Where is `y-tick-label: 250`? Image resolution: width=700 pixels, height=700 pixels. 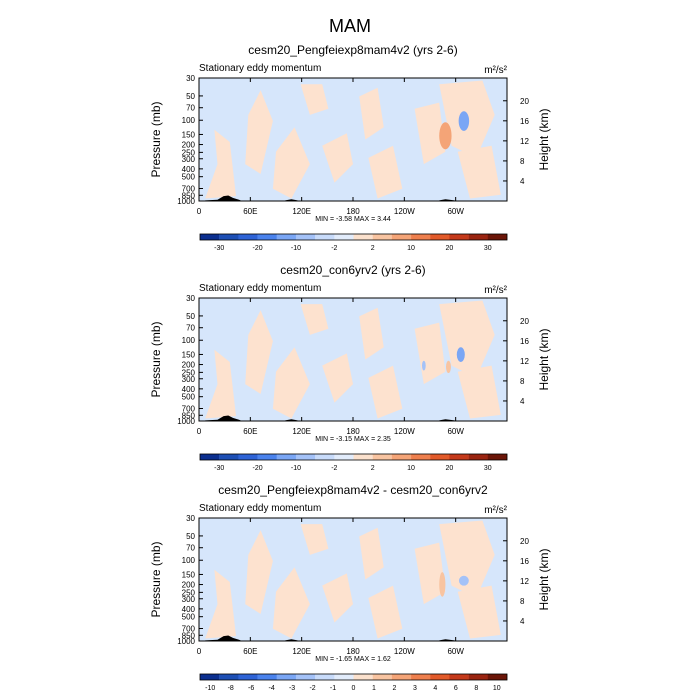 y-tick-label: 250 is located at coordinates (189, 152).